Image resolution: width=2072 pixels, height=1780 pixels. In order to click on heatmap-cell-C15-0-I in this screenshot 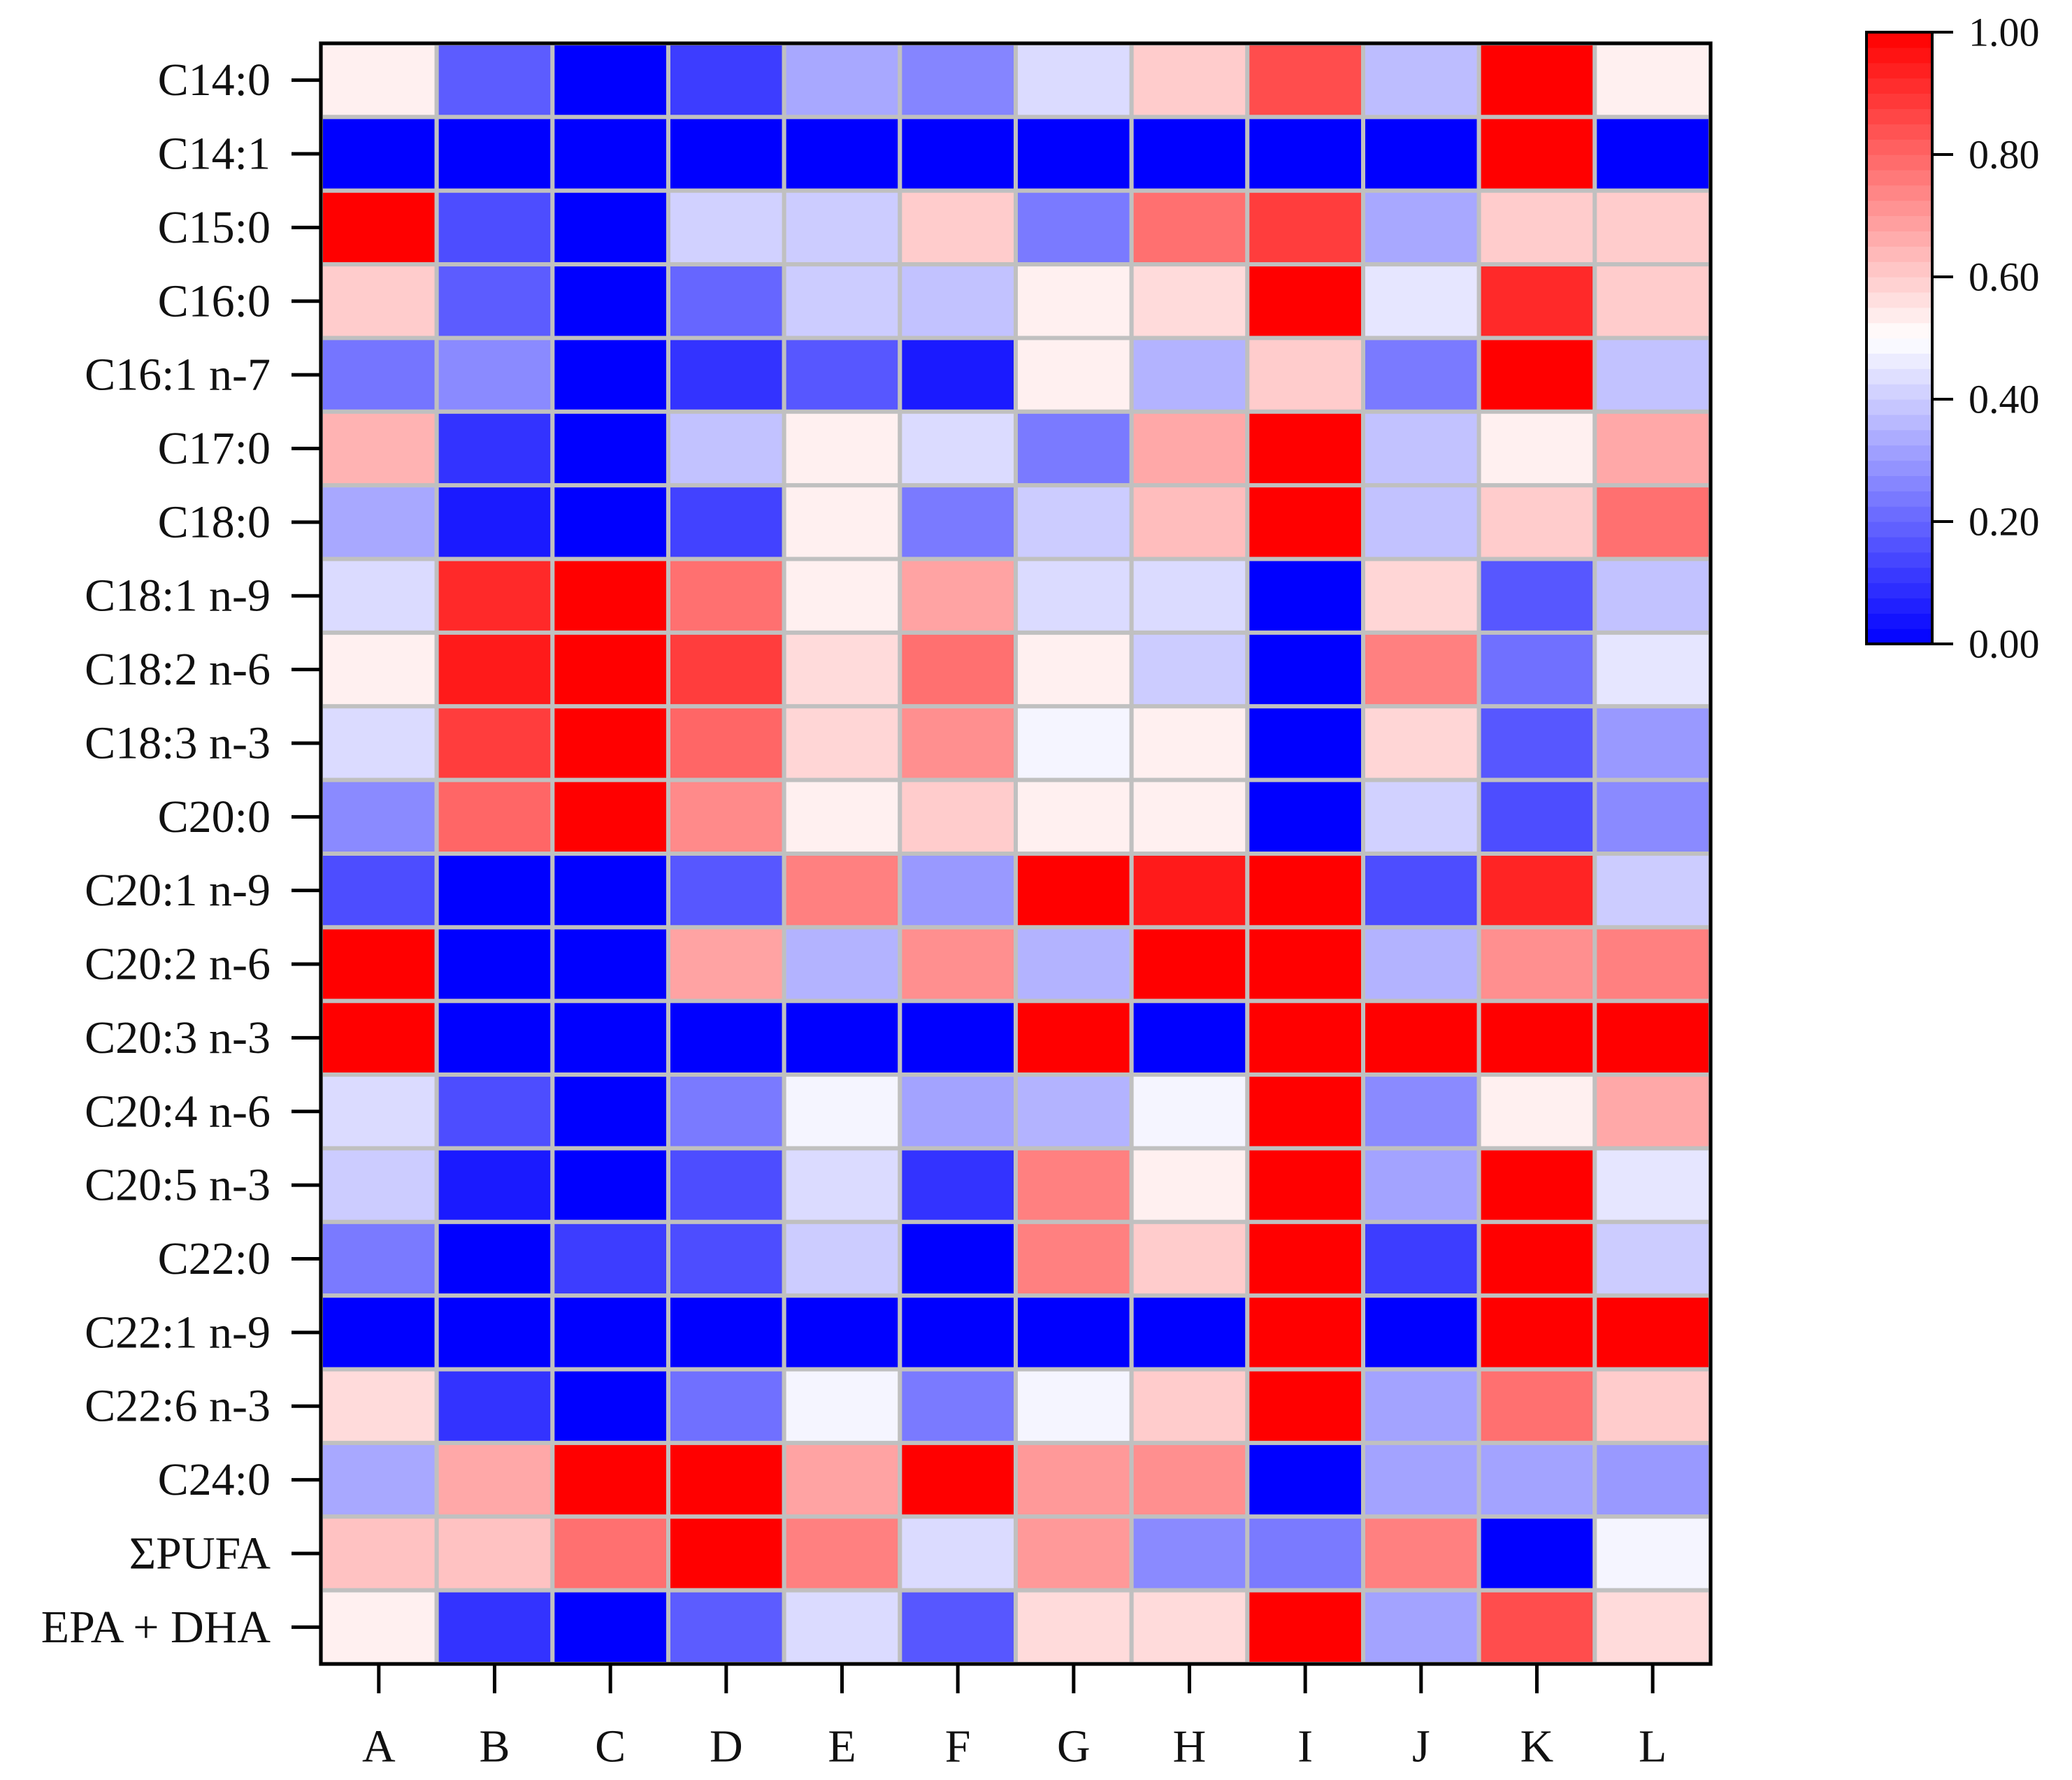, I will do `click(1305, 227)`.